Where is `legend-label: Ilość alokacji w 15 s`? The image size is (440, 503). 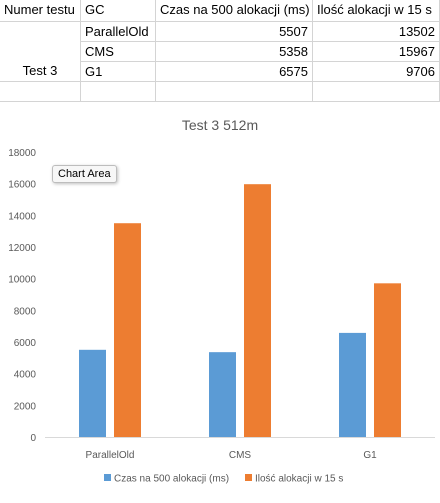
legend-label: Ilość alokacji w 15 s is located at coordinates (299, 479).